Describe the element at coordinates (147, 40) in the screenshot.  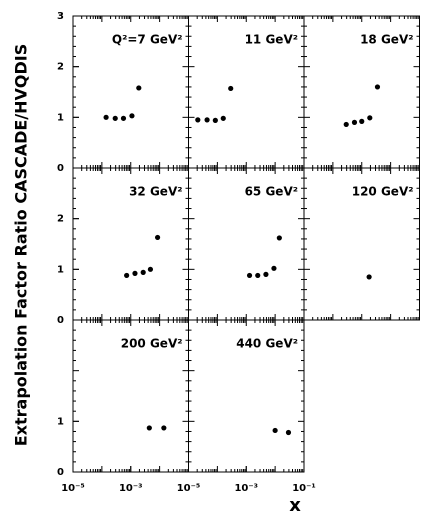
I see `panel-title: Q²=7 GeV²` at that location.